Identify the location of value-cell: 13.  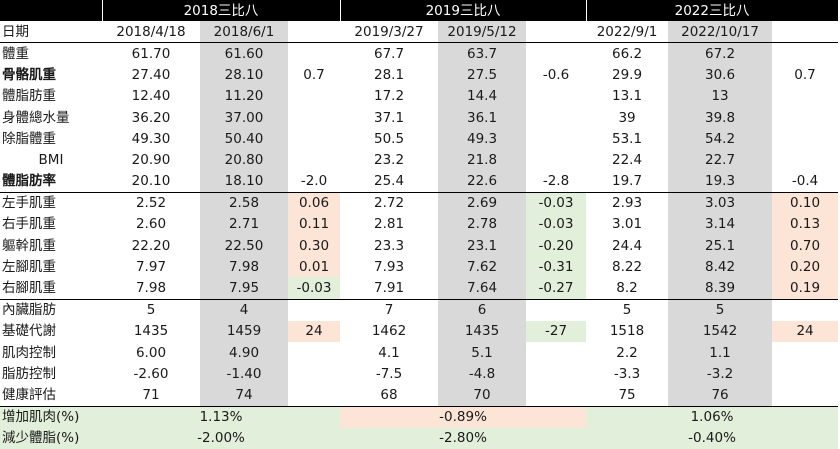
(720, 96).